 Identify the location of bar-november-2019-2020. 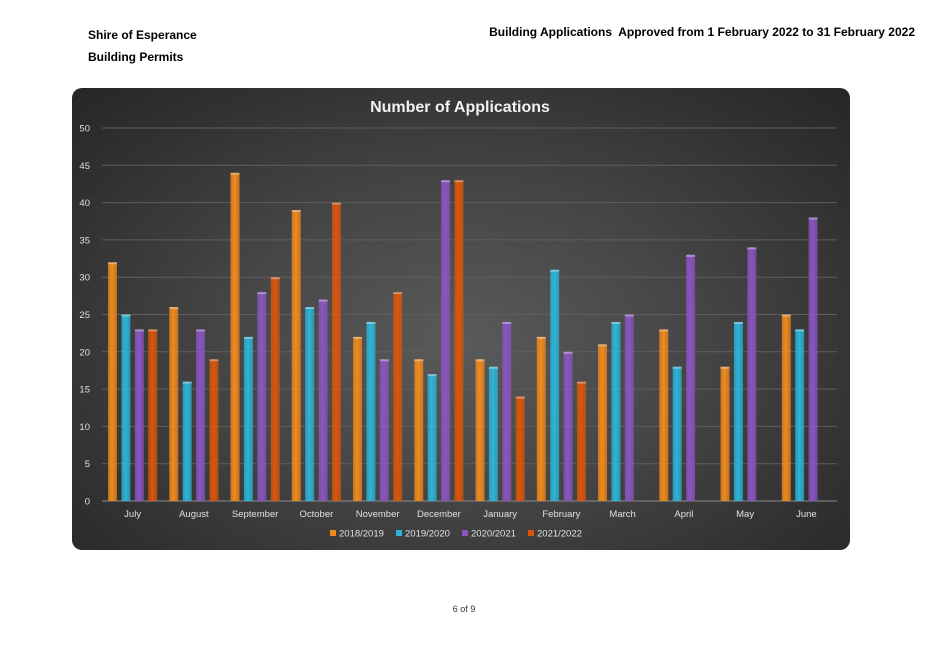
(371, 411).